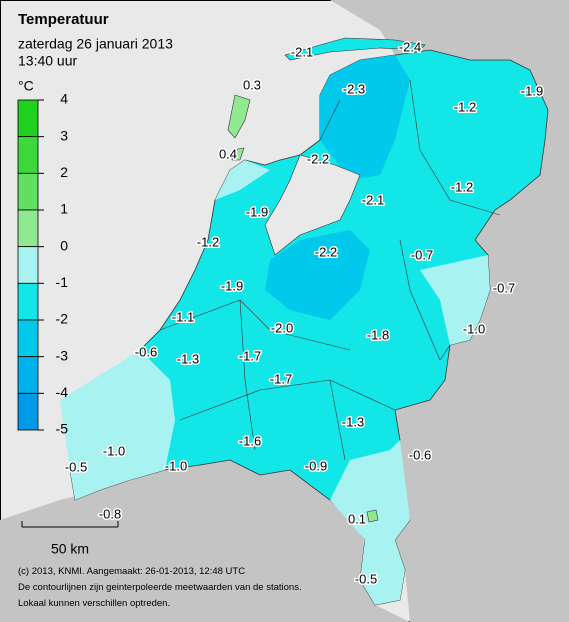 The image size is (569, 622). What do you see at coordinates (64, 172) in the screenshot?
I see `legend-tick-label: 2` at bounding box center [64, 172].